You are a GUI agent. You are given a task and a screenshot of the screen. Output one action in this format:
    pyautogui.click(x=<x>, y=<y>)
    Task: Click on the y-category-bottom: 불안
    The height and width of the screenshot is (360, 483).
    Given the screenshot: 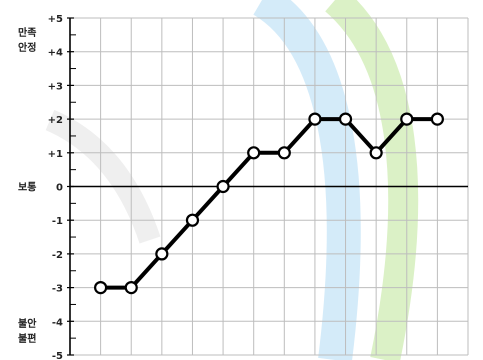 What is the action you would take?
    pyautogui.click(x=27, y=323)
    